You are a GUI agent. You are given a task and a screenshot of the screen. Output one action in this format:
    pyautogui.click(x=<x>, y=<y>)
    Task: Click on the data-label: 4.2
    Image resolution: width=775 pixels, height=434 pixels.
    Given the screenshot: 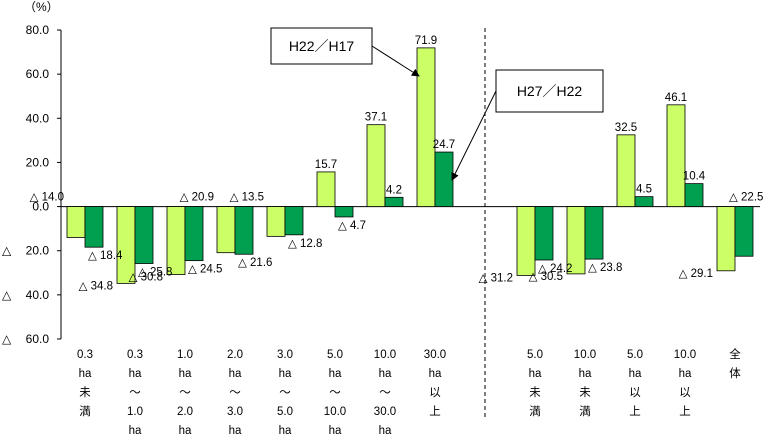 What is the action you would take?
    pyautogui.click(x=394, y=190)
    